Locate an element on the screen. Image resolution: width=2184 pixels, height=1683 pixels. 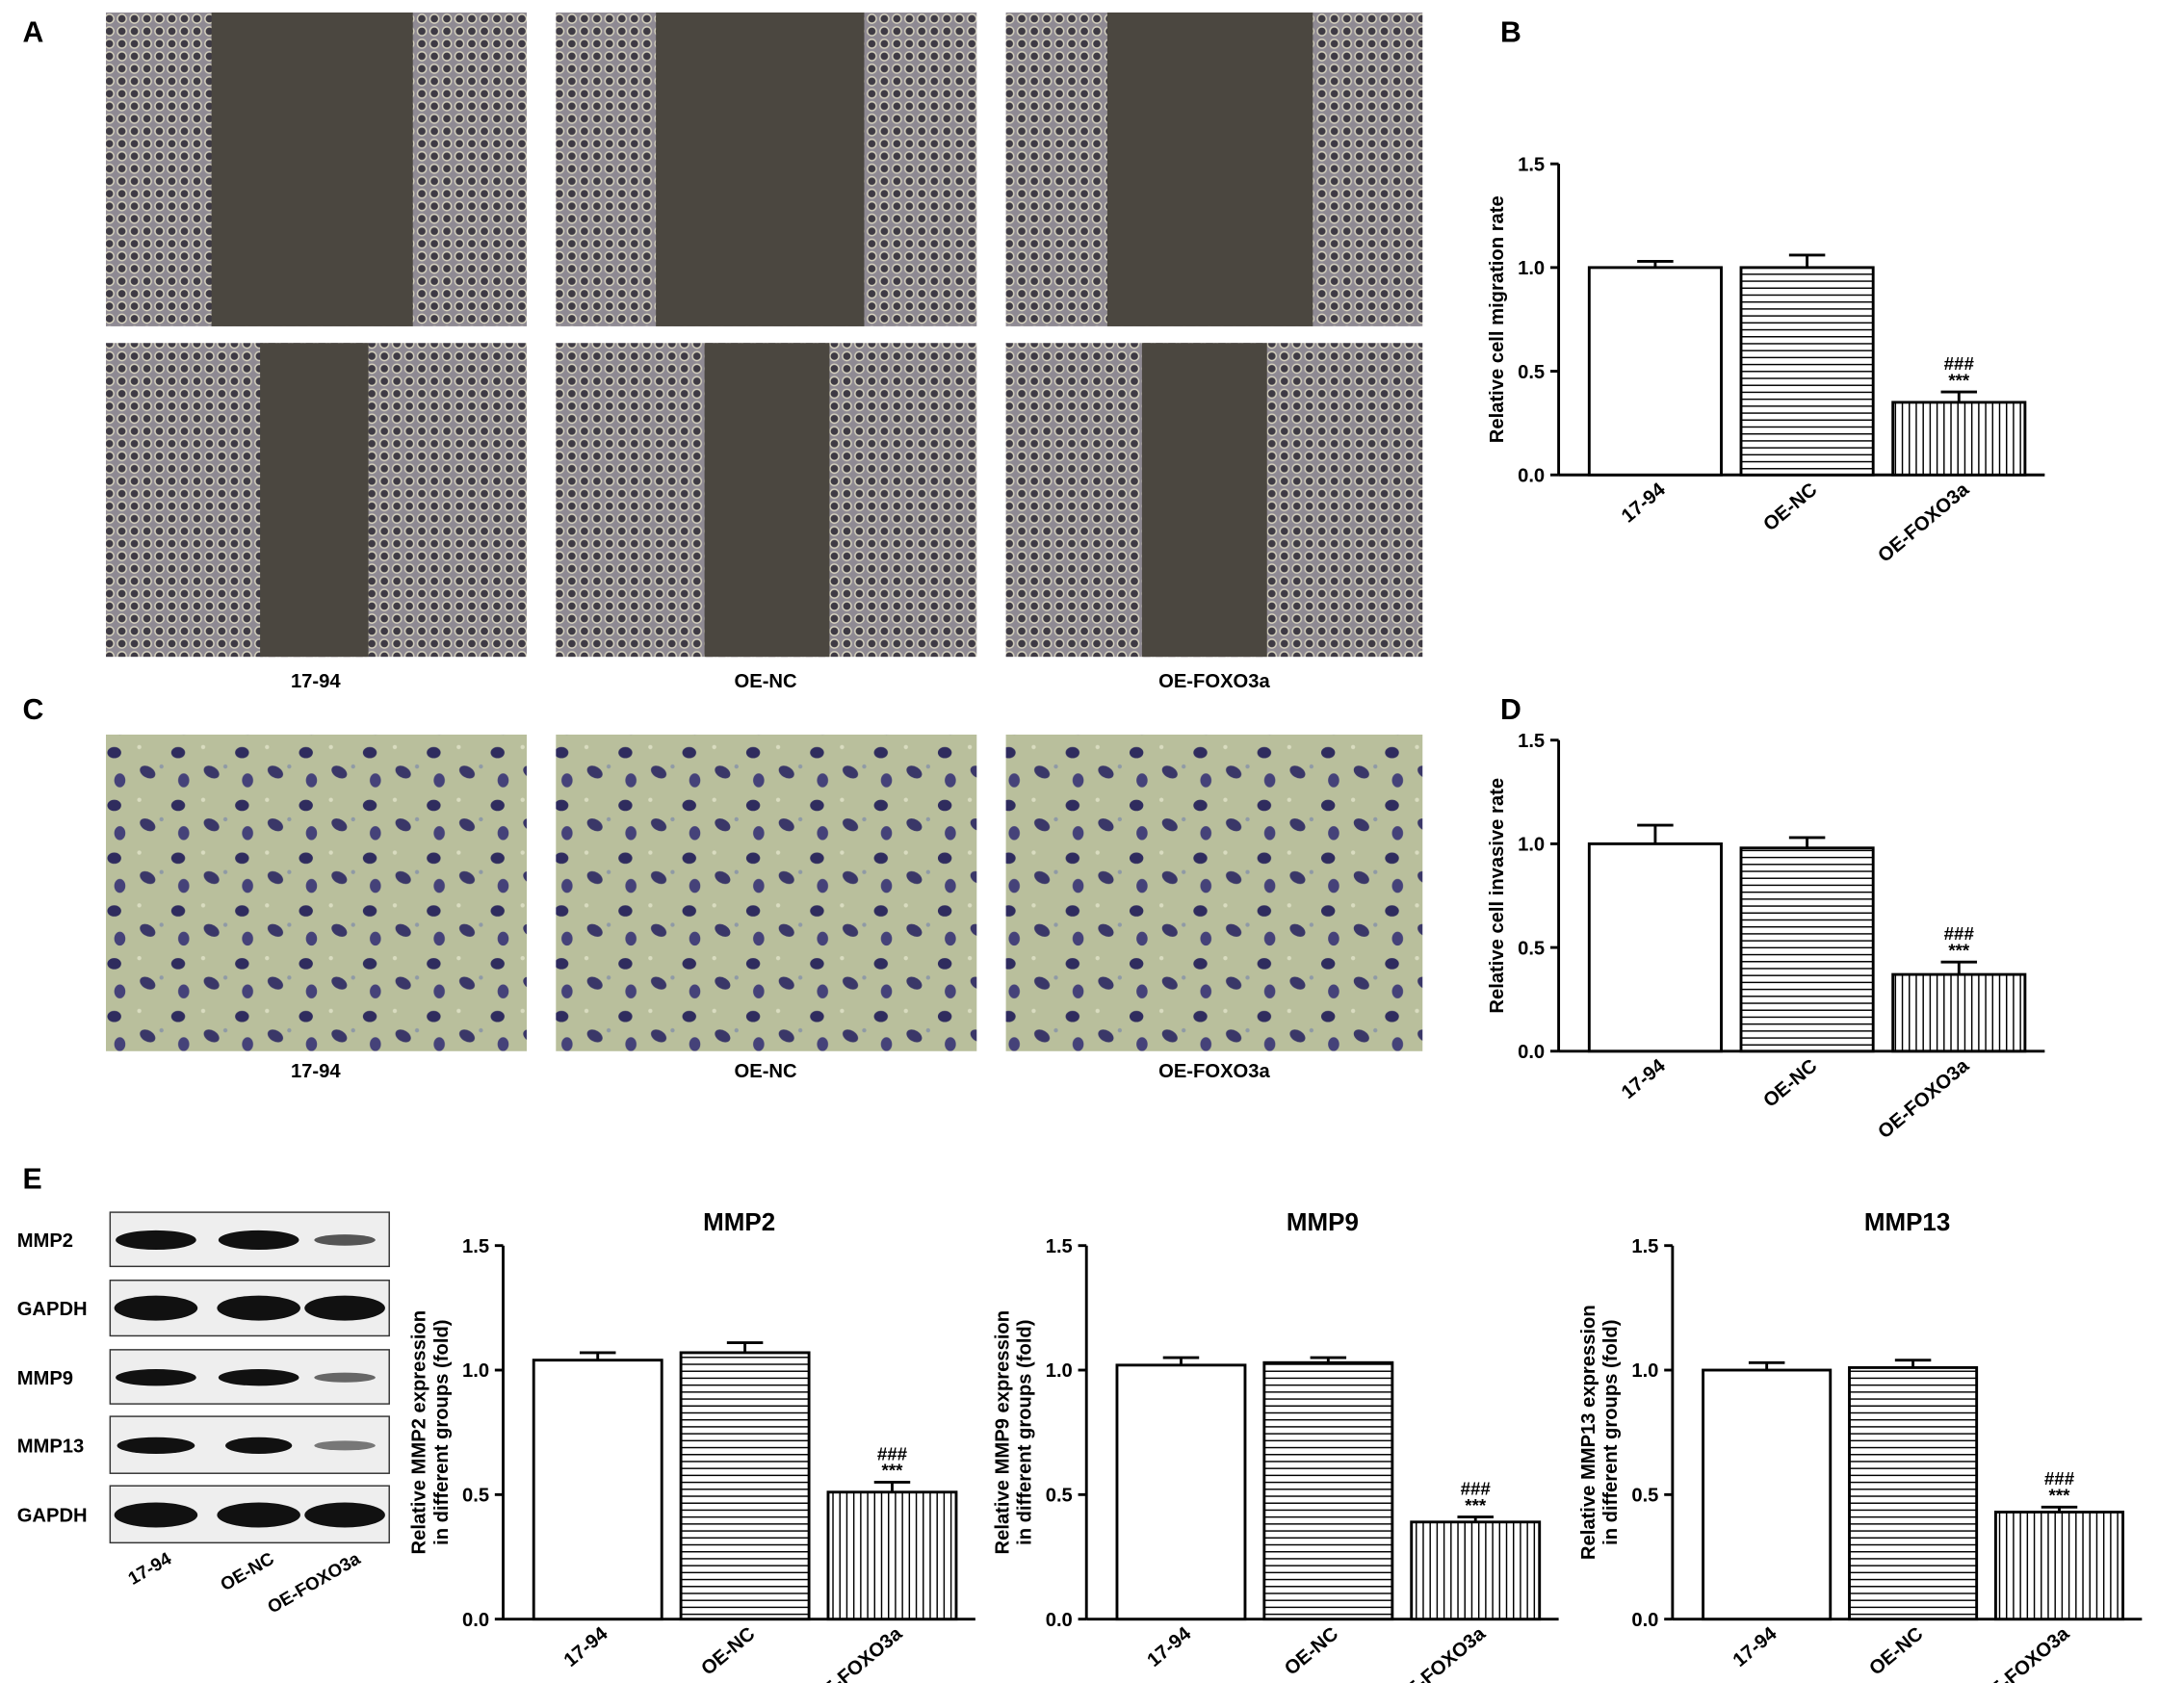
panel-letter: C is located at coordinates (32, 710).